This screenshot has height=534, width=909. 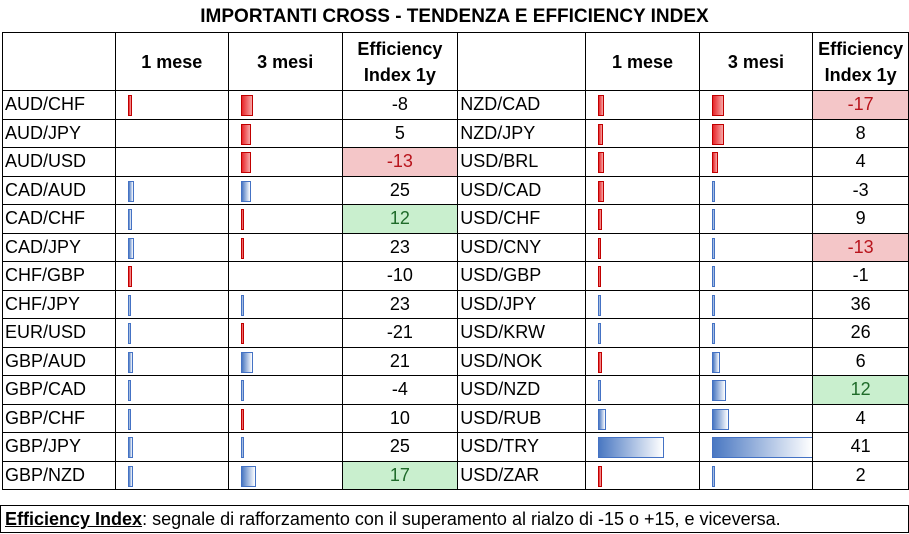 I want to click on pair-name: USD/TRY, so click(x=522, y=447).